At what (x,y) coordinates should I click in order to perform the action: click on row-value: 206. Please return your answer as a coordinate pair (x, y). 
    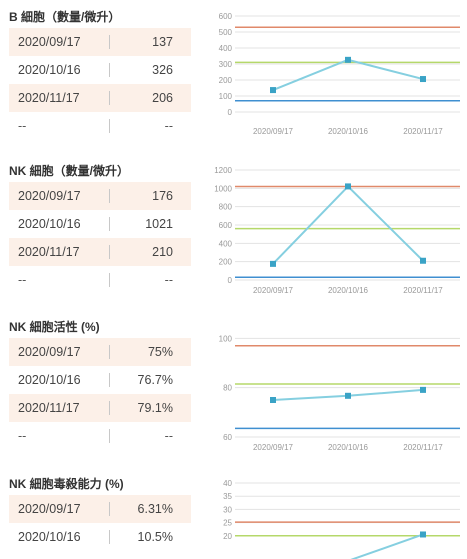
    Looking at the image, I should click on (162, 98).